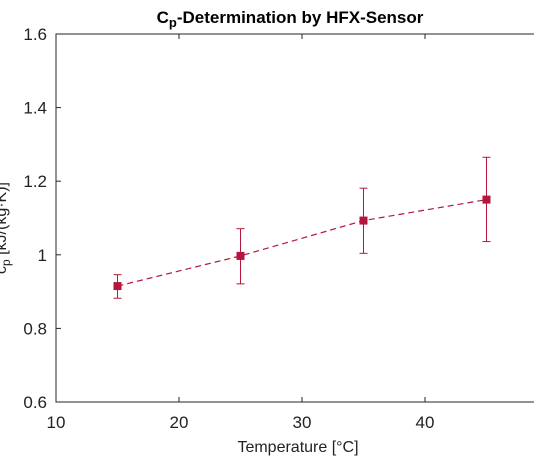 This screenshot has height=462, width=534. I want to click on series-line, so click(302, 243).